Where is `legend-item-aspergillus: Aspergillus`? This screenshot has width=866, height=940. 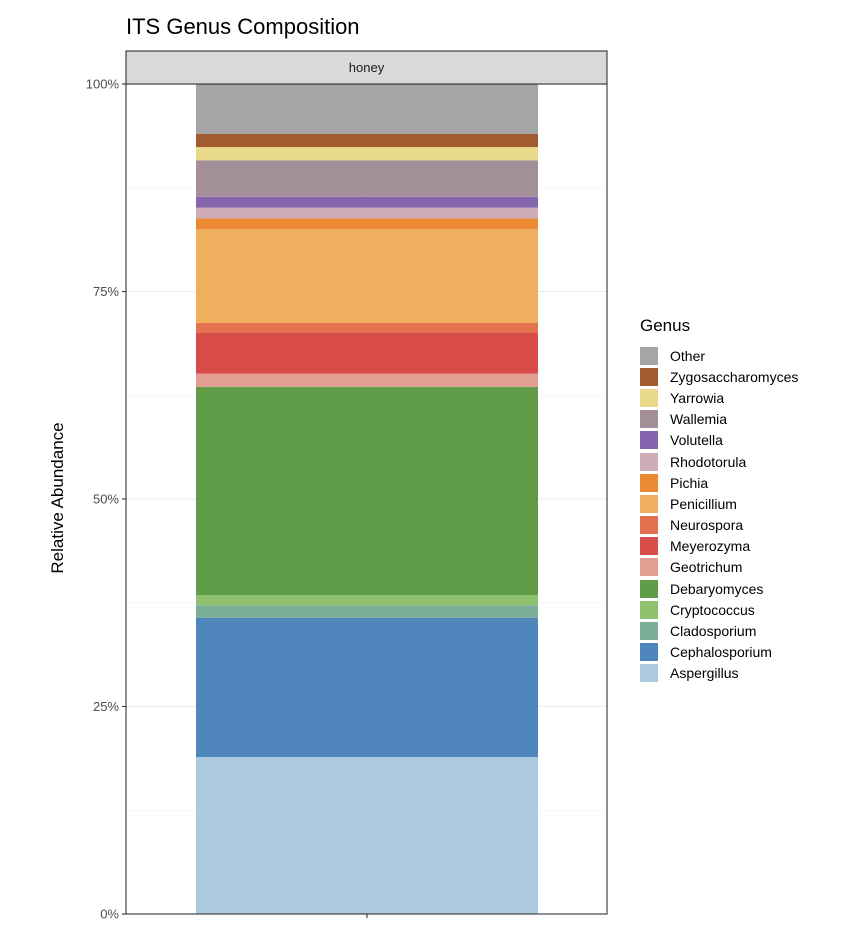 legend-item-aspergillus: Aspergillus is located at coordinates (719, 673).